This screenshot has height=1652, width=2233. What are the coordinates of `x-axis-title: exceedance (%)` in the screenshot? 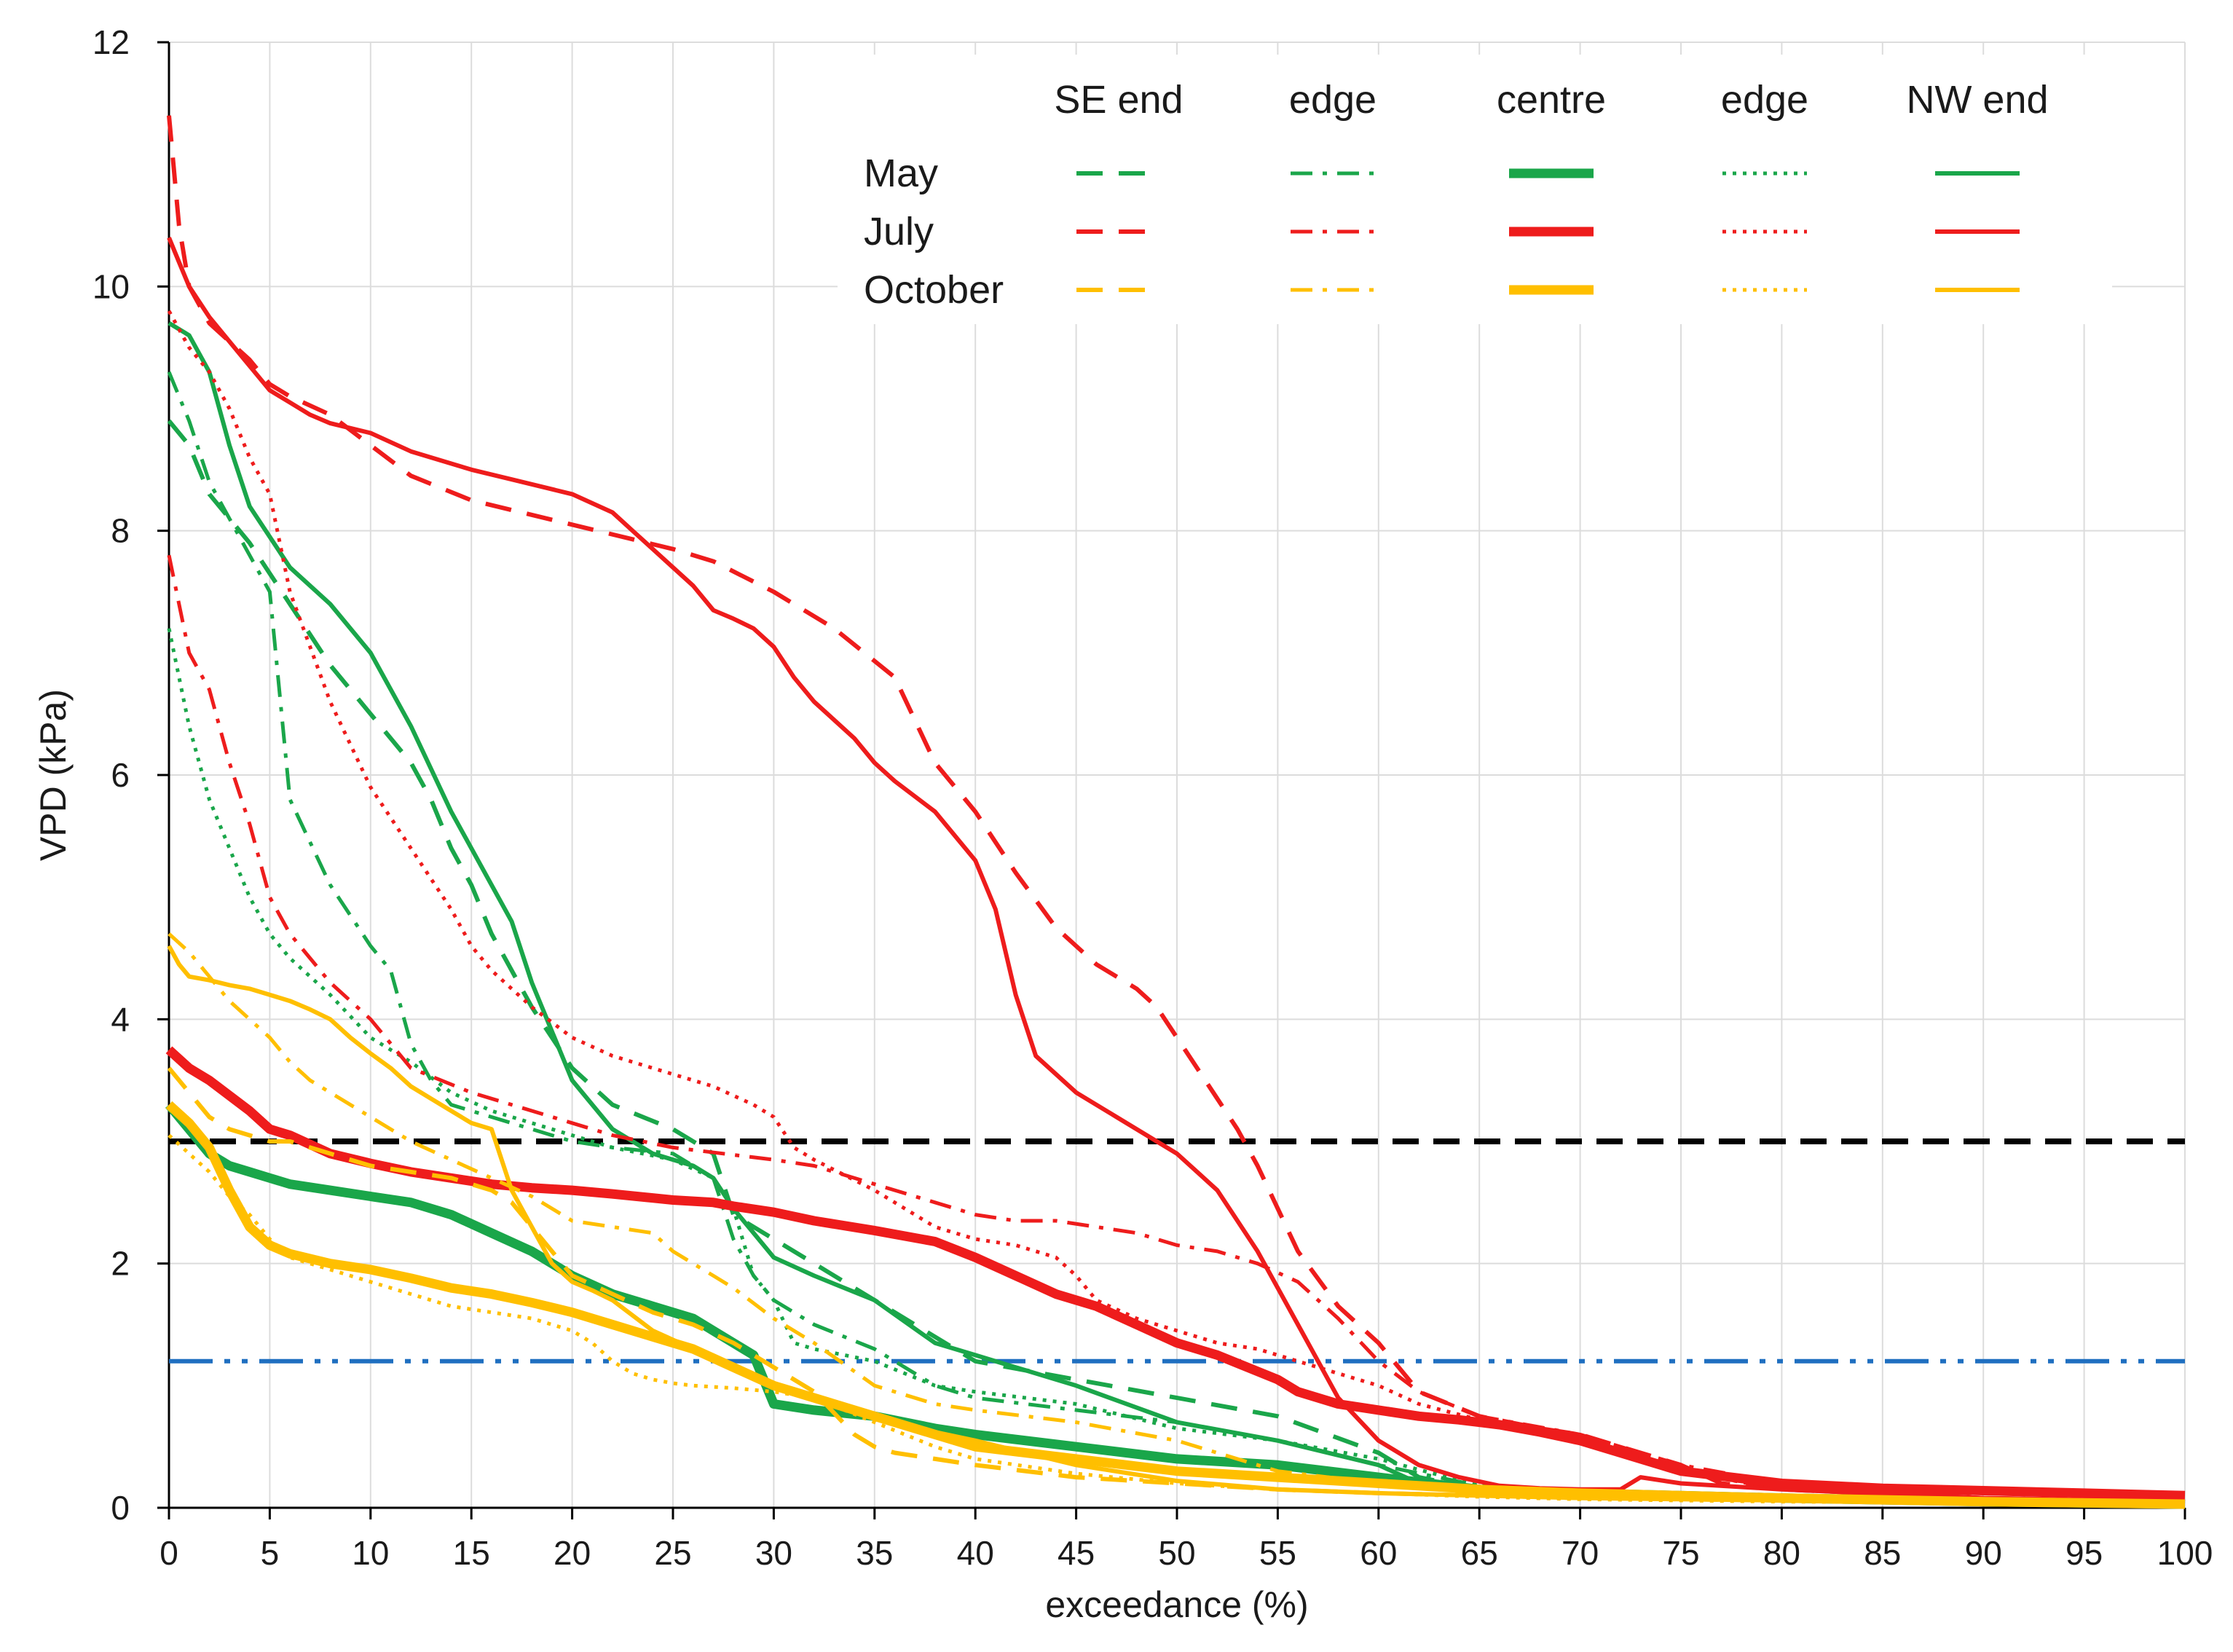 It's located at (1176, 1604).